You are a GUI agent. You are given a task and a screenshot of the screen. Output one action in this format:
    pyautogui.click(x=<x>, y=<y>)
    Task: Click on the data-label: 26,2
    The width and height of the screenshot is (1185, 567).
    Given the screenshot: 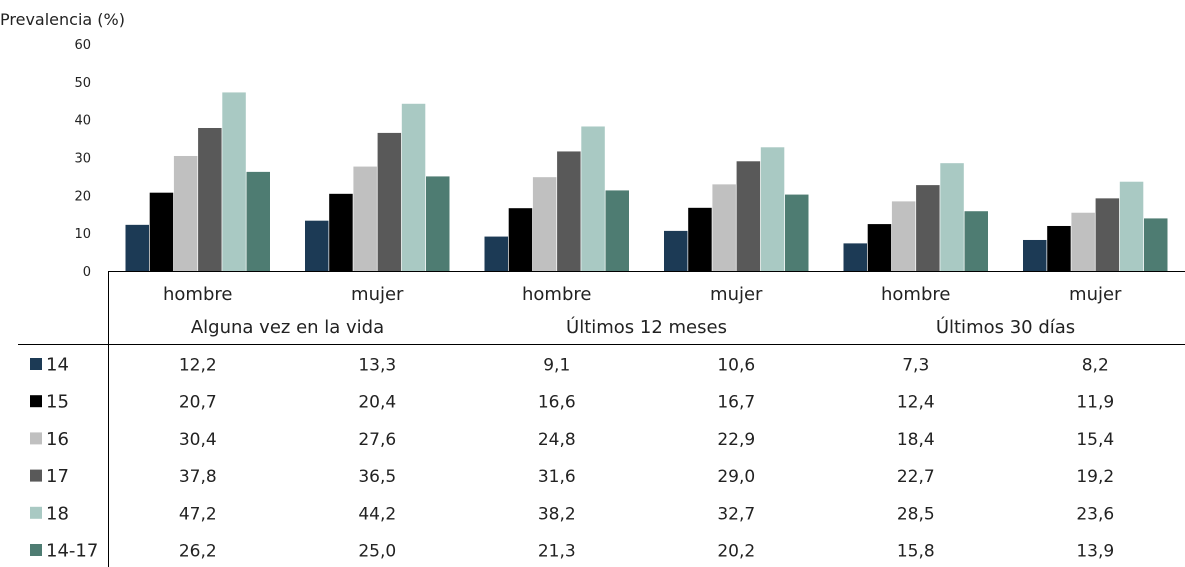 What is the action you would take?
    pyautogui.click(x=198, y=552)
    